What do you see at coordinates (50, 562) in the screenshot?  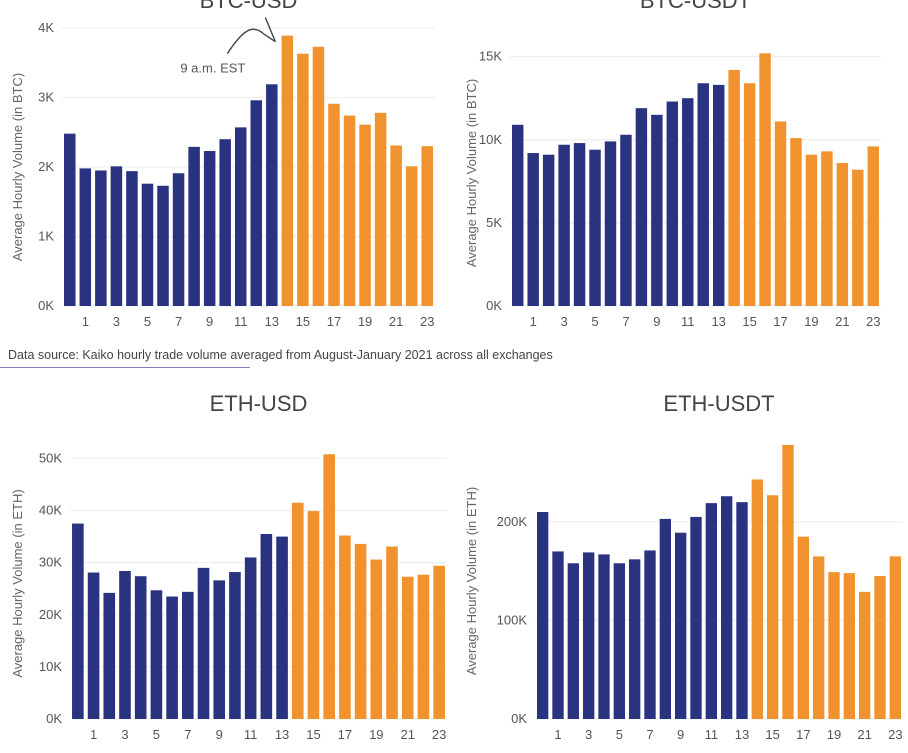 I see `eth-usd-ytick-label: 30K` at bounding box center [50, 562].